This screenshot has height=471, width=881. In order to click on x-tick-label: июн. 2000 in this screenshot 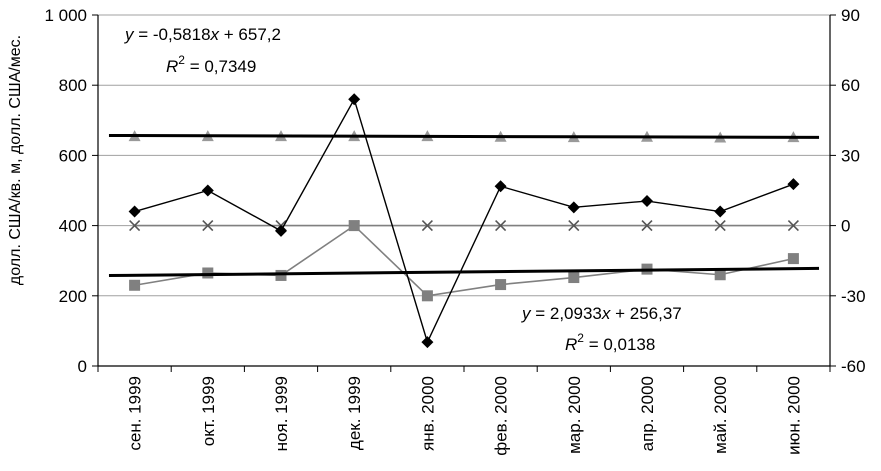, I will do `click(793, 415)`.